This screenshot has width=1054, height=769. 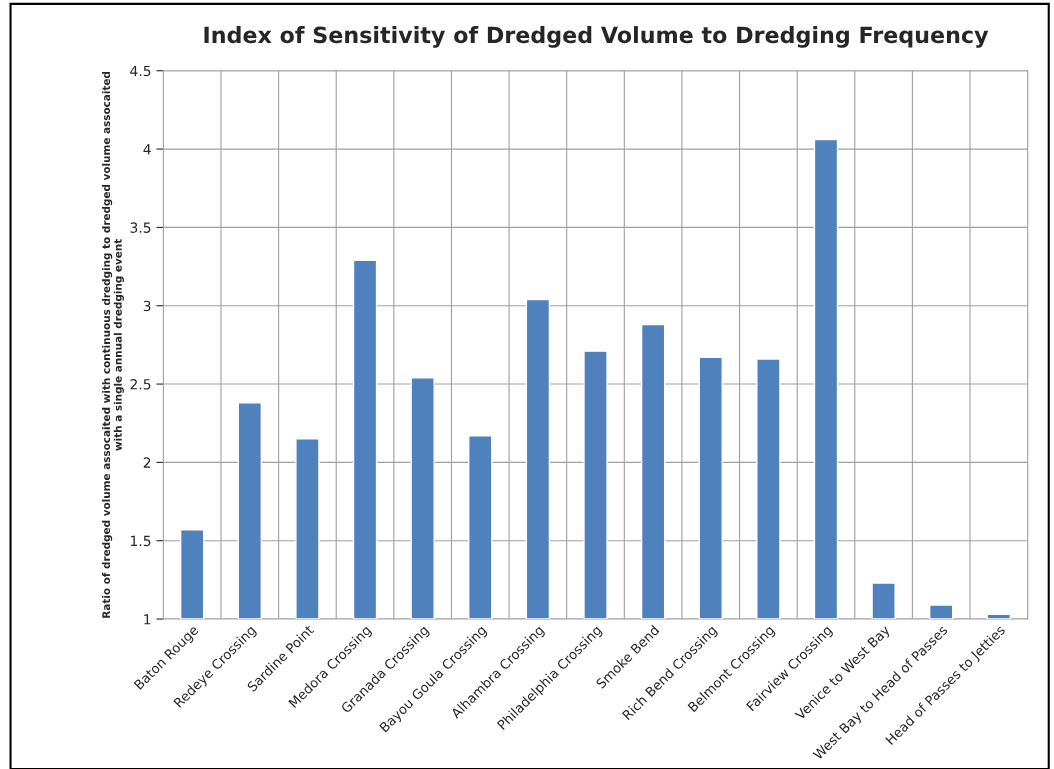 I want to click on y-tick-label: 4.5, so click(x=140, y=71).